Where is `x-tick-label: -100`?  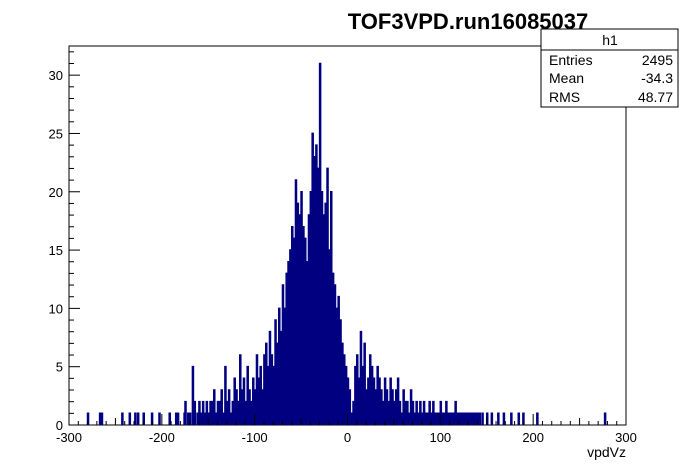
x-tick-label: -100 is located at coordinates (255, 437).